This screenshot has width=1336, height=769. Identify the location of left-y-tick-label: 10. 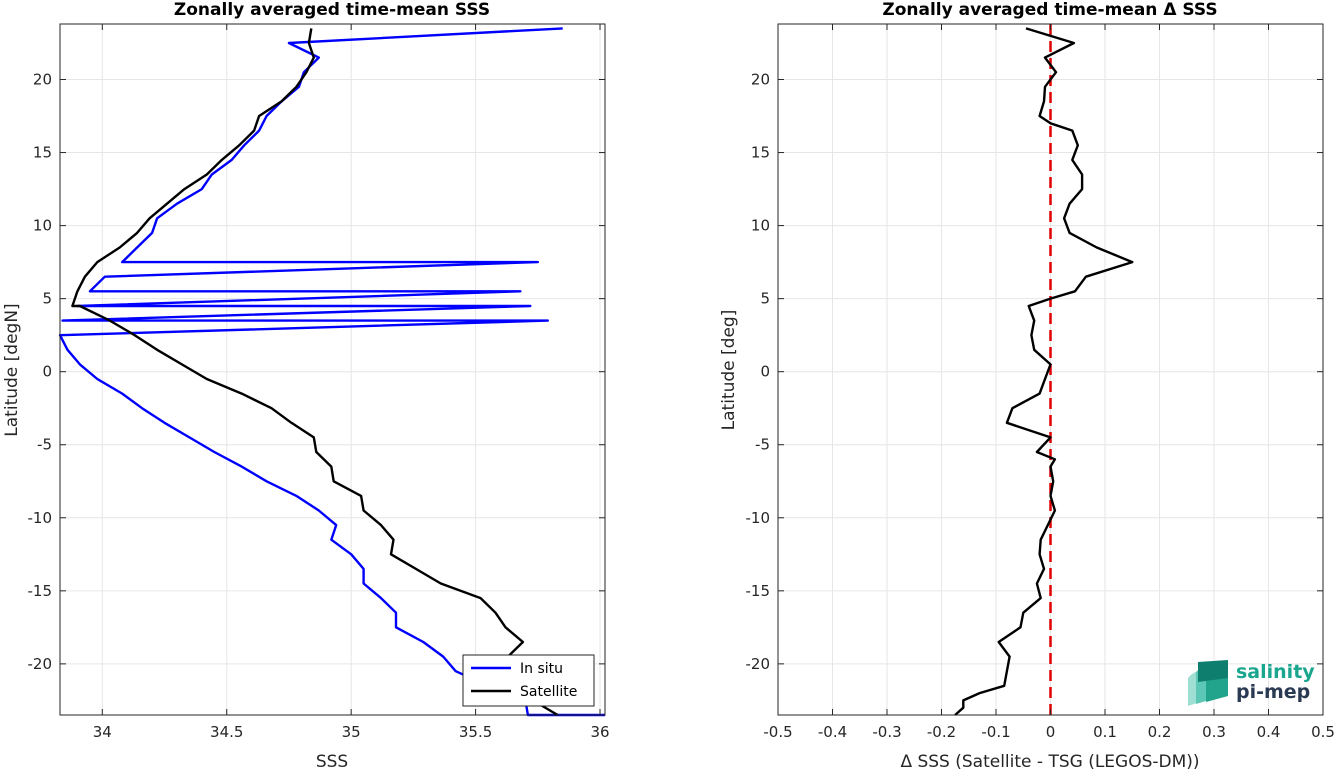
(42, 226).